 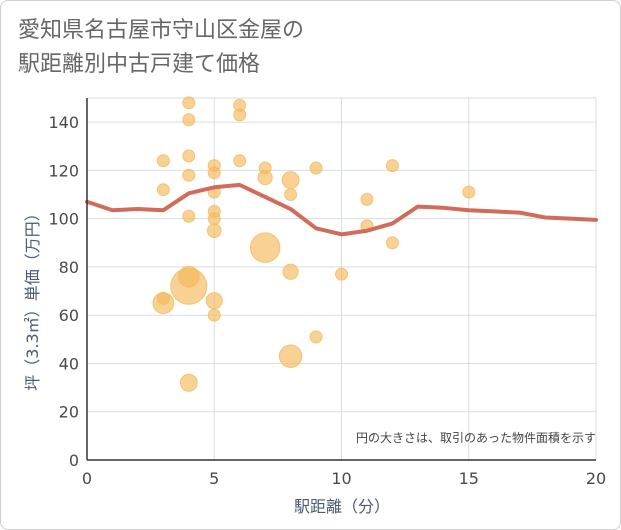 What do you see at coordinates (69, 363) in the screenshot?
I see `y-tick-label: 40` at bounding box center [69, 363].